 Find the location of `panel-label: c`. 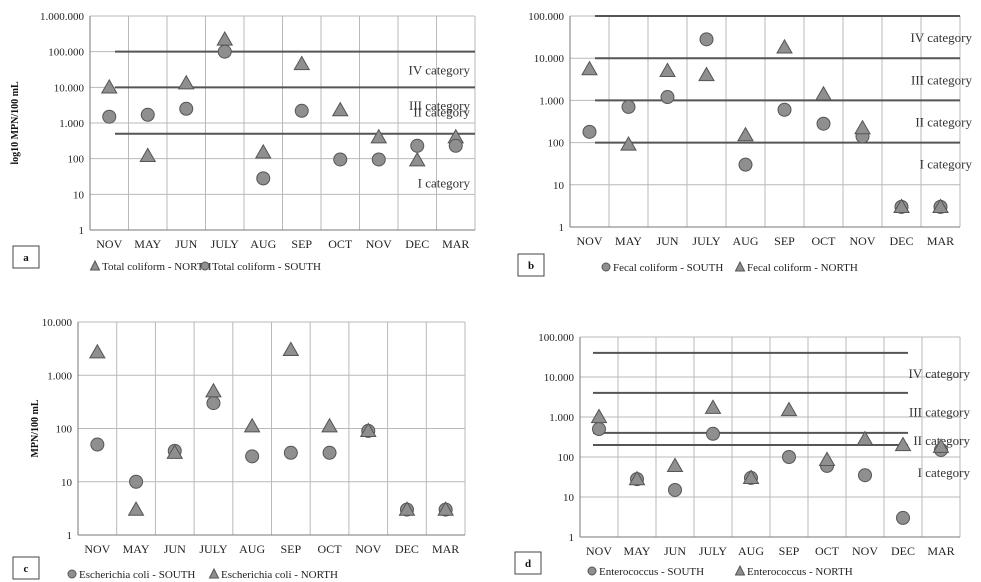

panel-label: c is located at coordinates (26, 569).